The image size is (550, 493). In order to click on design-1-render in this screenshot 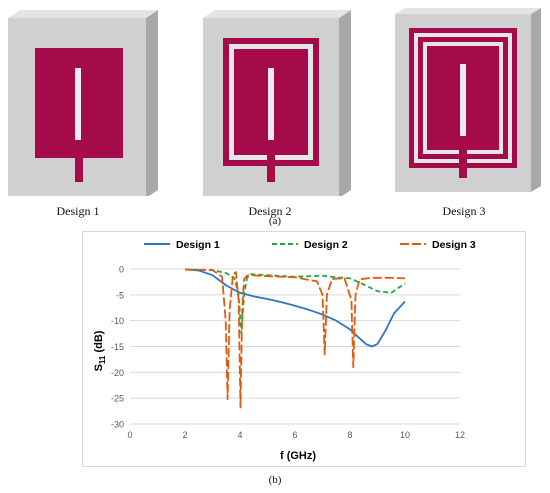, I will do `click(83, 103)`.